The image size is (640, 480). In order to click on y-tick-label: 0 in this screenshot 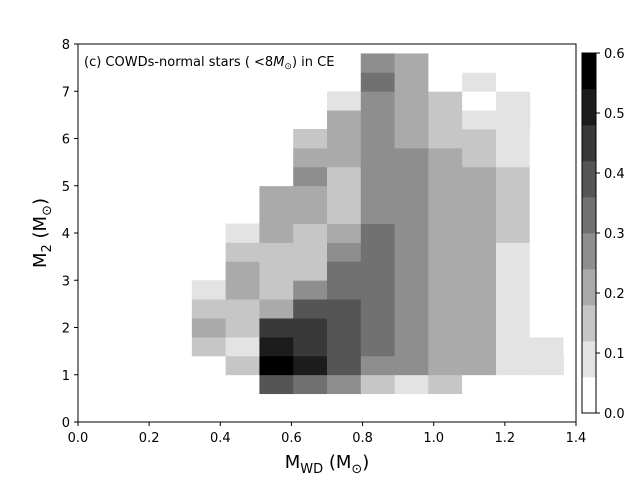, I will do `click(66, 423)`.